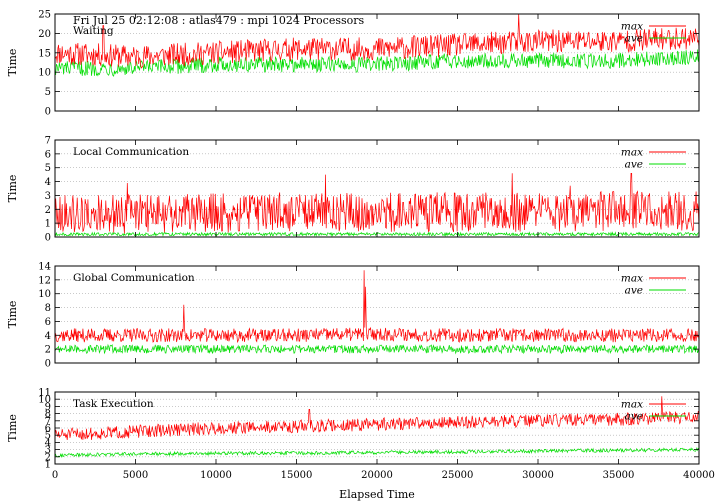 Image resolution: width=720 pixels, height=504 pixels. What do you see at coordinates (135, 475) in the screenshot?
I see `x-tick-label: 5000` at bounding box center [135, 475].